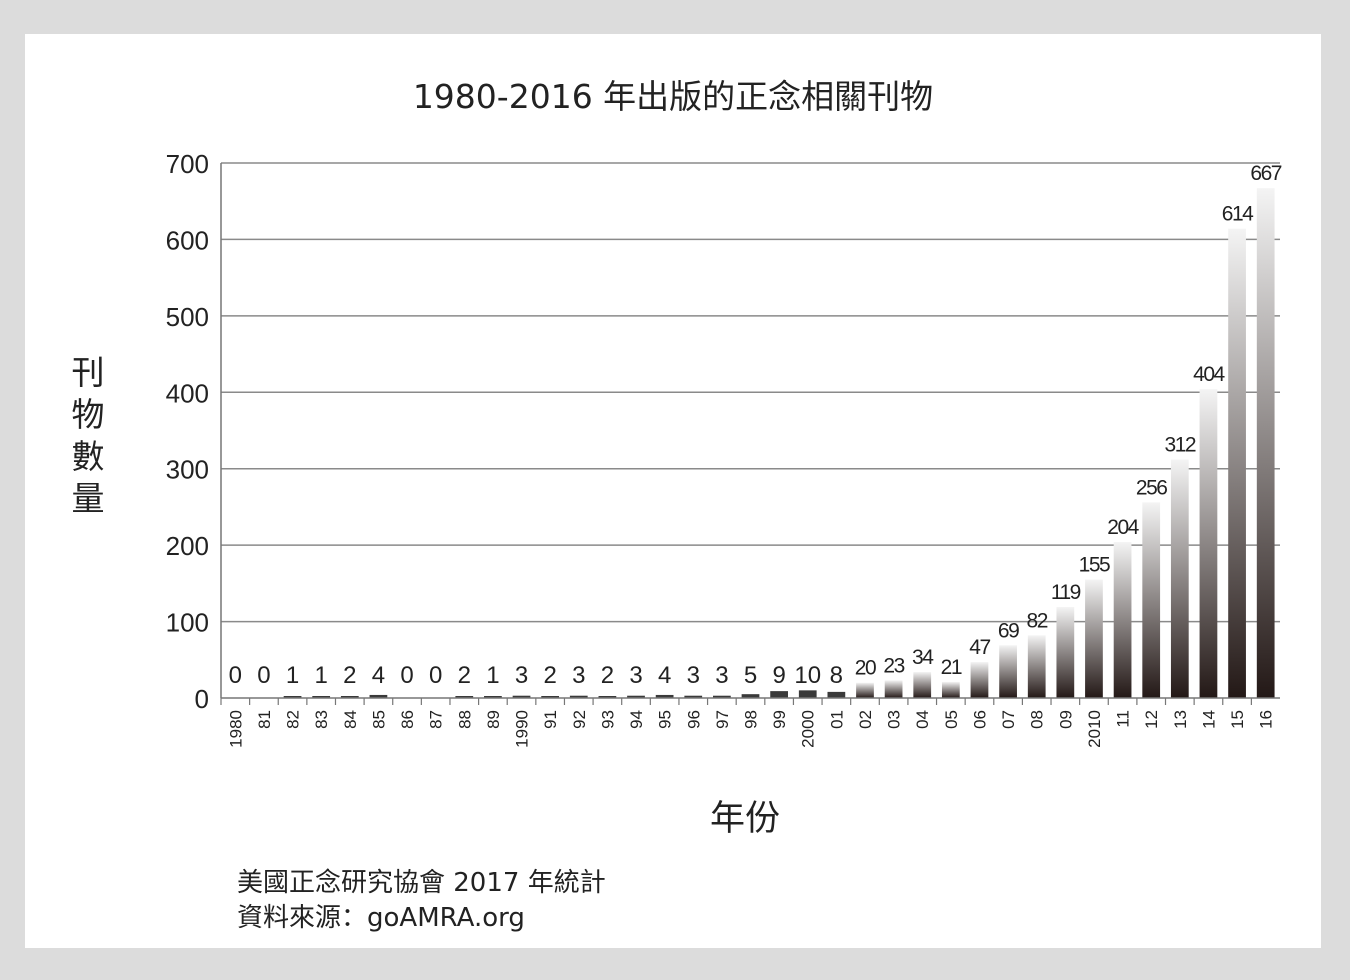 The width and height of the screenshot is (1350, 980). I want to click on data-label: 20, so click(865, 668).